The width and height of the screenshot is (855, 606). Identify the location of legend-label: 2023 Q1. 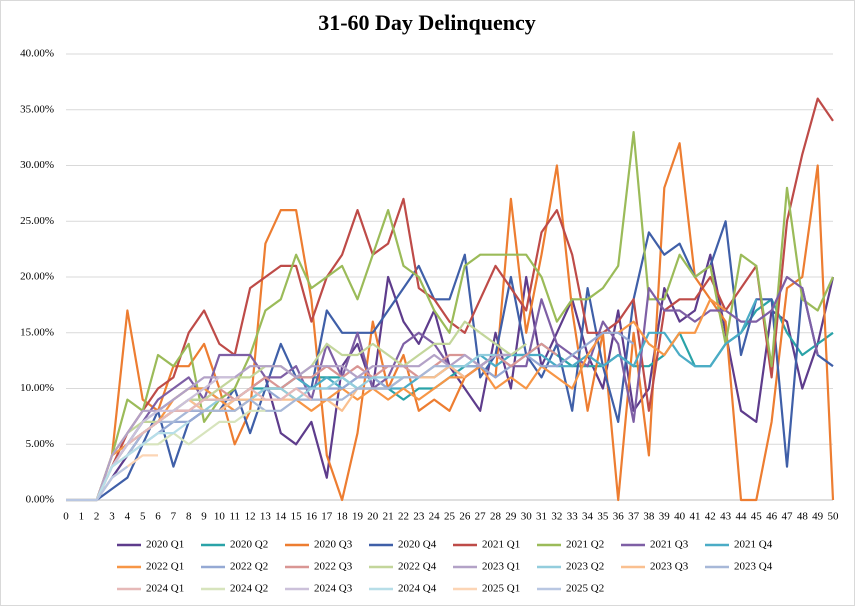
(501, 567).